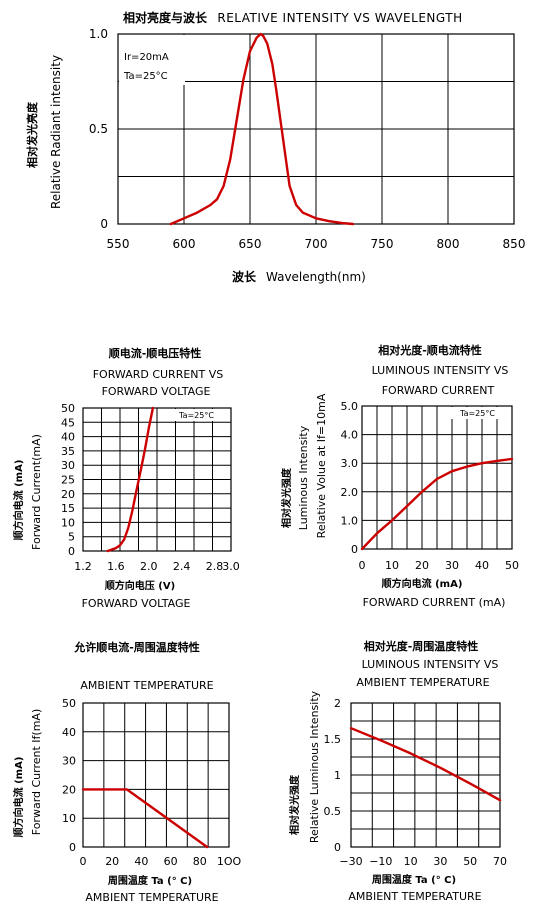 Image resolution: width=546 pixels, height=913 pixels. What do you see at coordinates (477, 413) in the screenshot?
I see `lc-condition-temp: Ta=25°C` at bounding box center [477, 413].